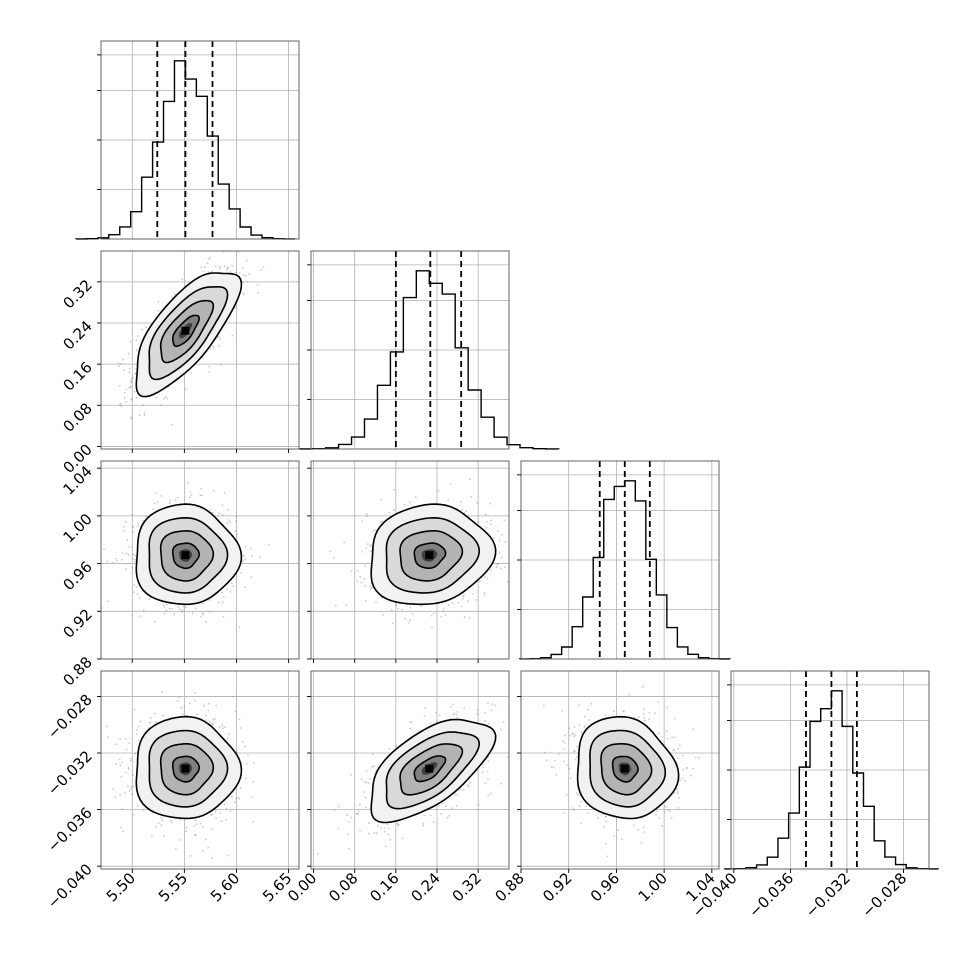  I want to click on x-tick-label: −0.028, so click(884, 895).